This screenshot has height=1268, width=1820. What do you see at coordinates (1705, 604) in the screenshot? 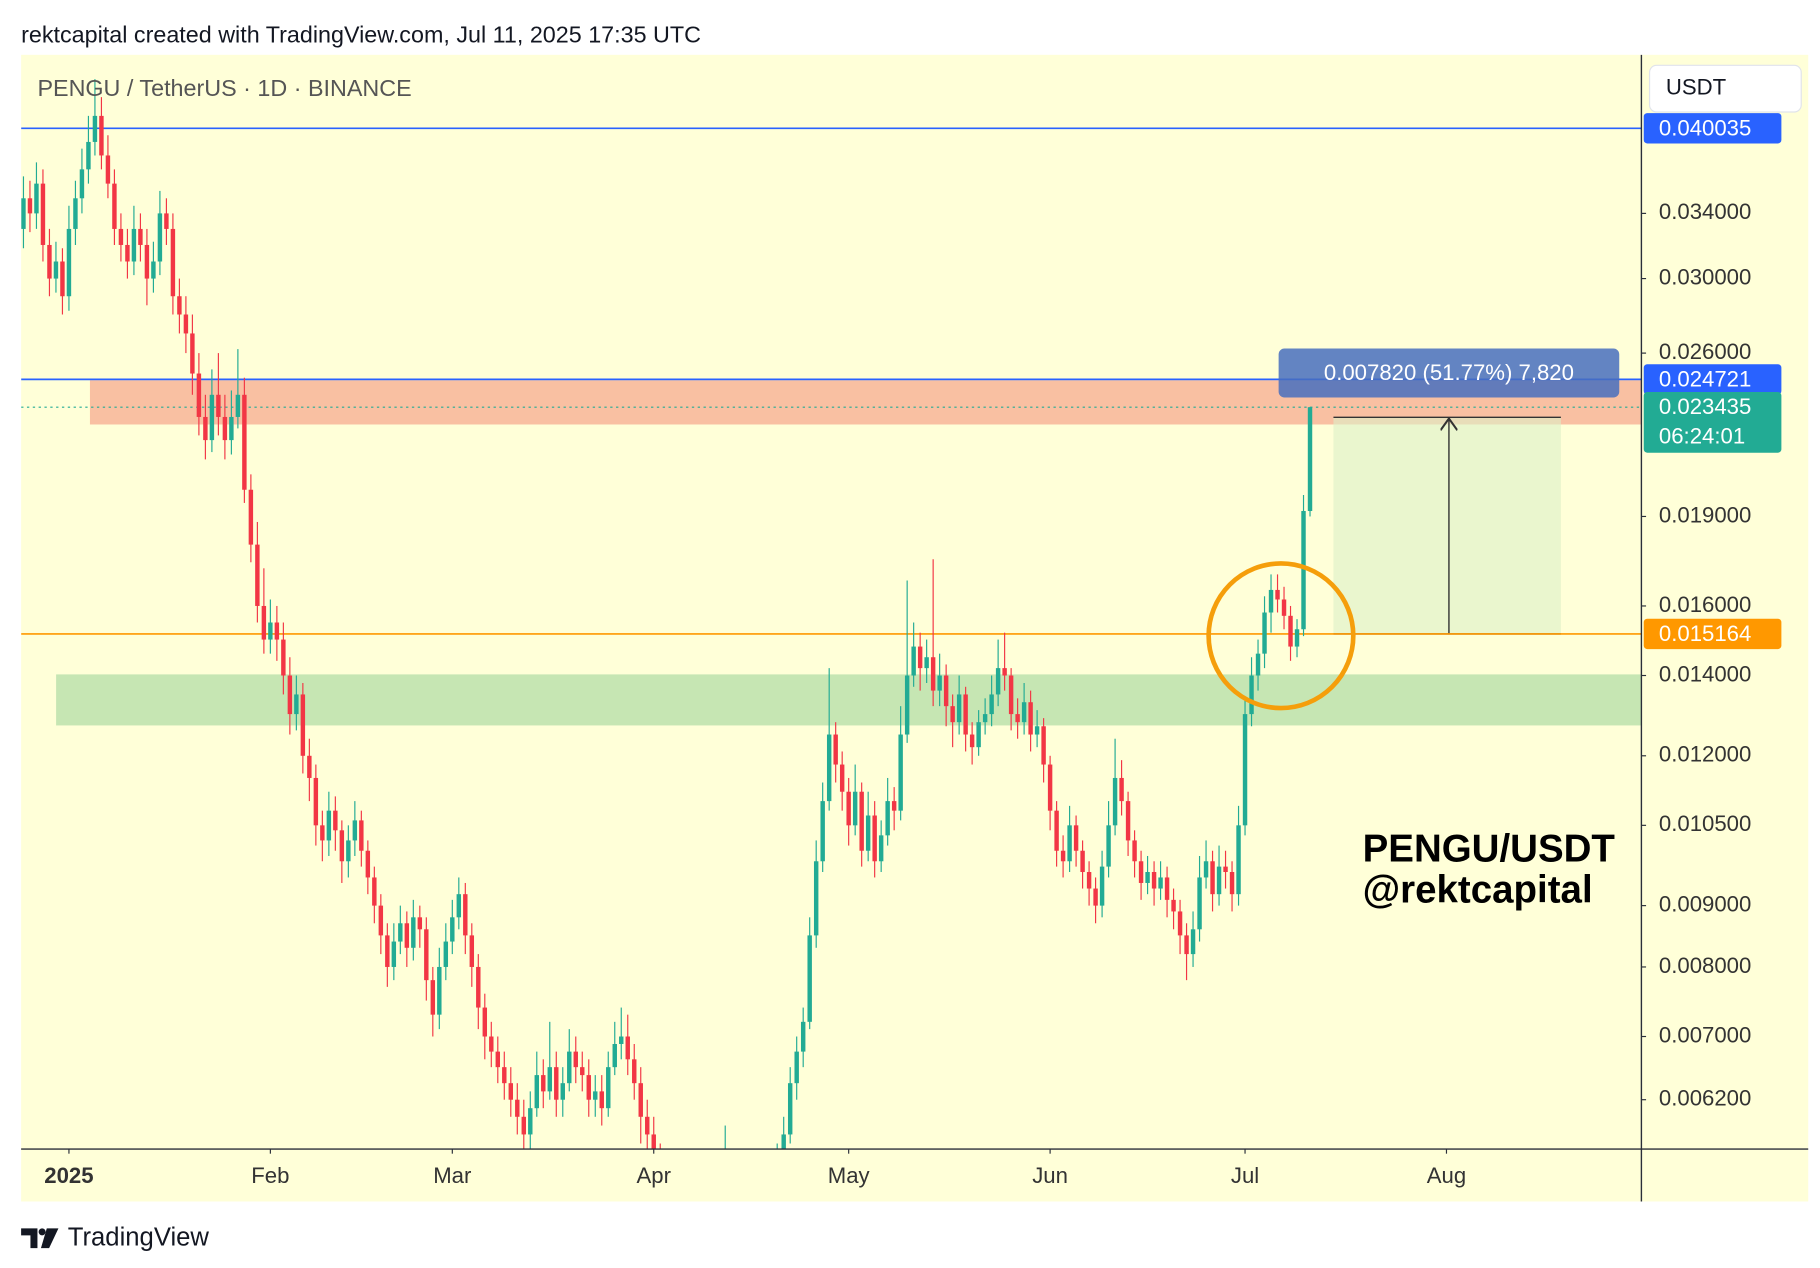
I see `y-tick-label: 0.016000` at bounding box center [1705, 604].